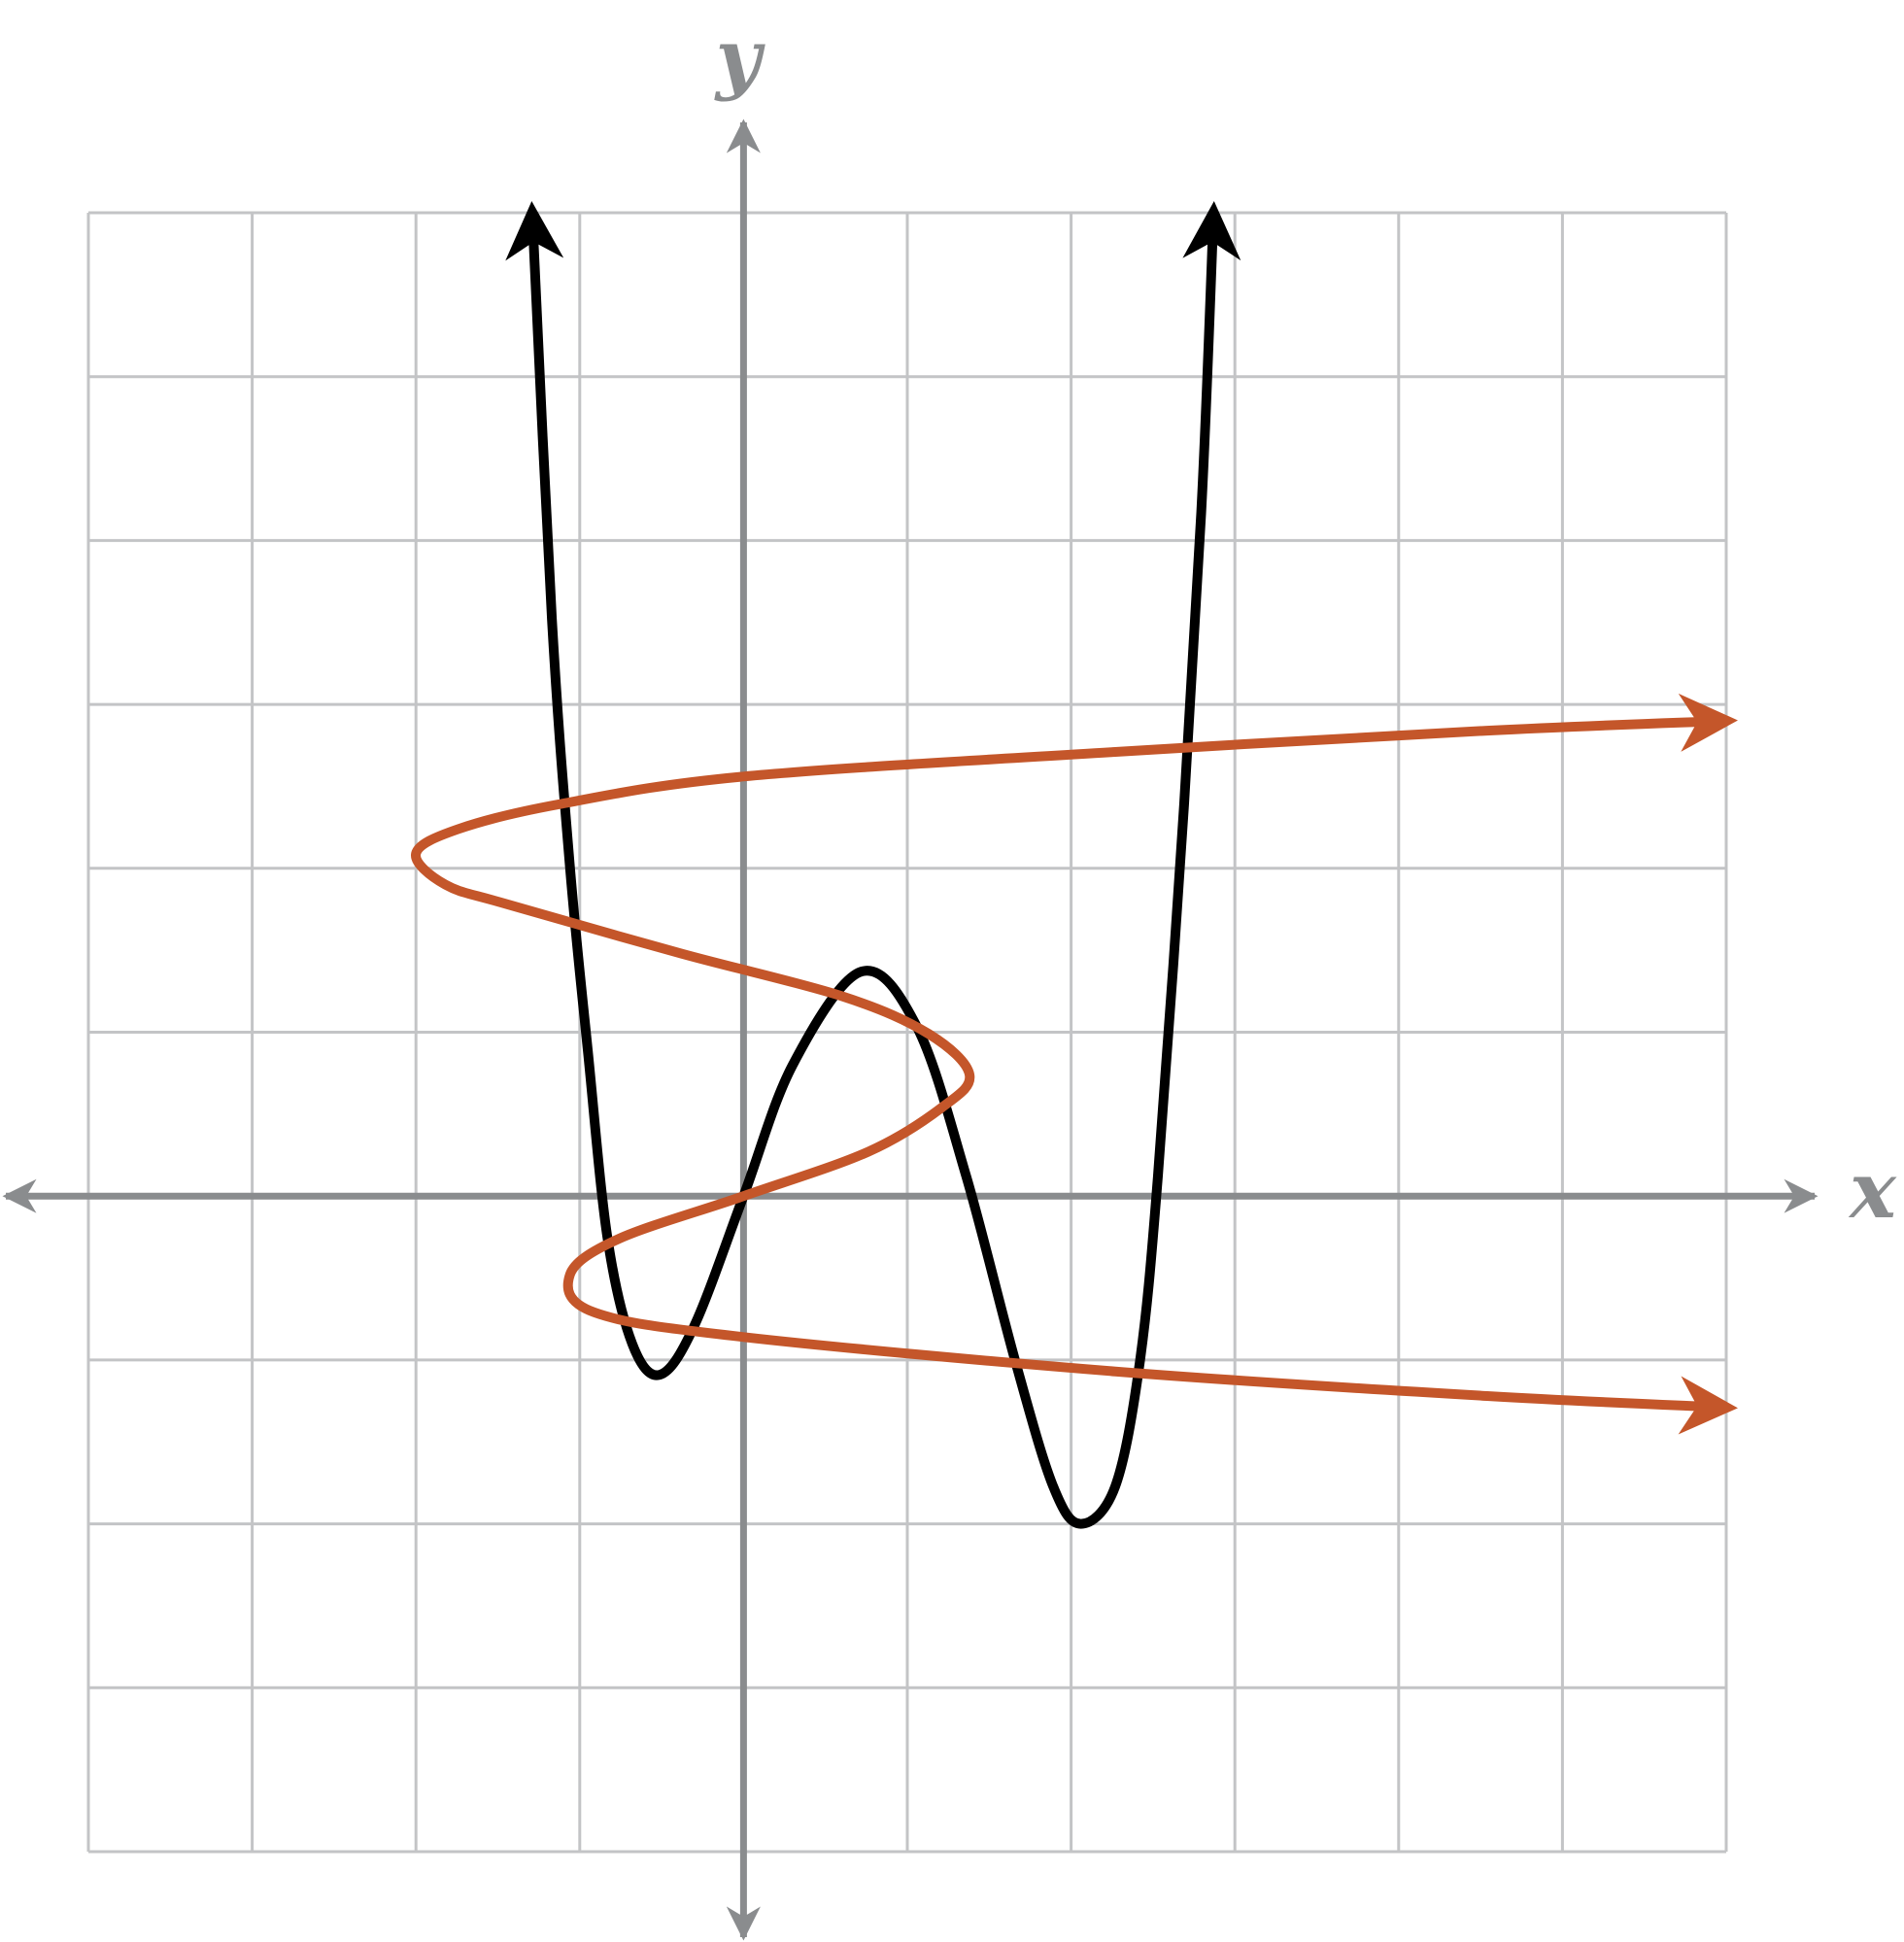 Image resolution: width=1904 pixels, height=1942 pixels. I want to click on y-axis-label: y, so click(740, 57).